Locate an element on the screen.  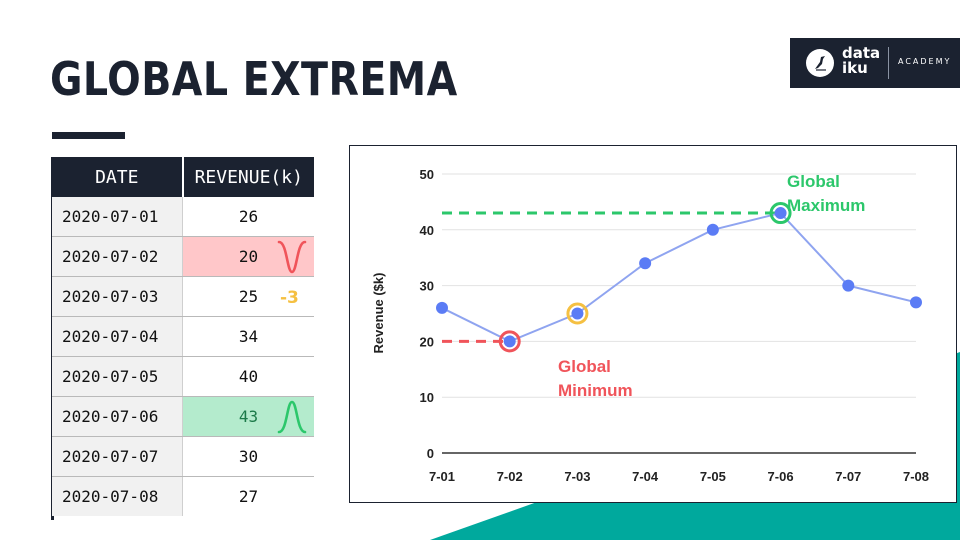
max-highlight-ring is located at coordinates (780, 213).